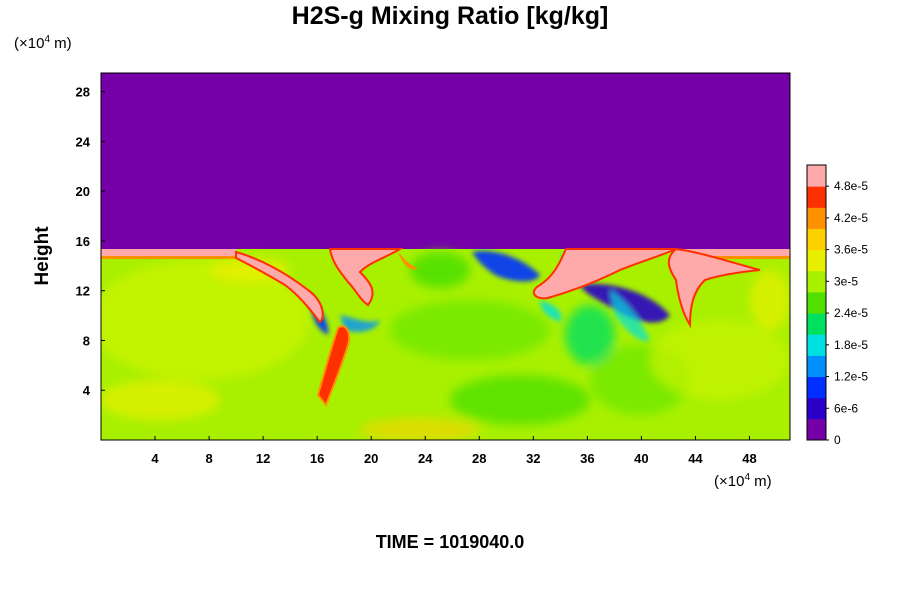 The image size is (900, 600). Describe the element at coordinates (851, 218) in the screenshot. I see `colorbar-tick-label: 4.2e-5` at that location.